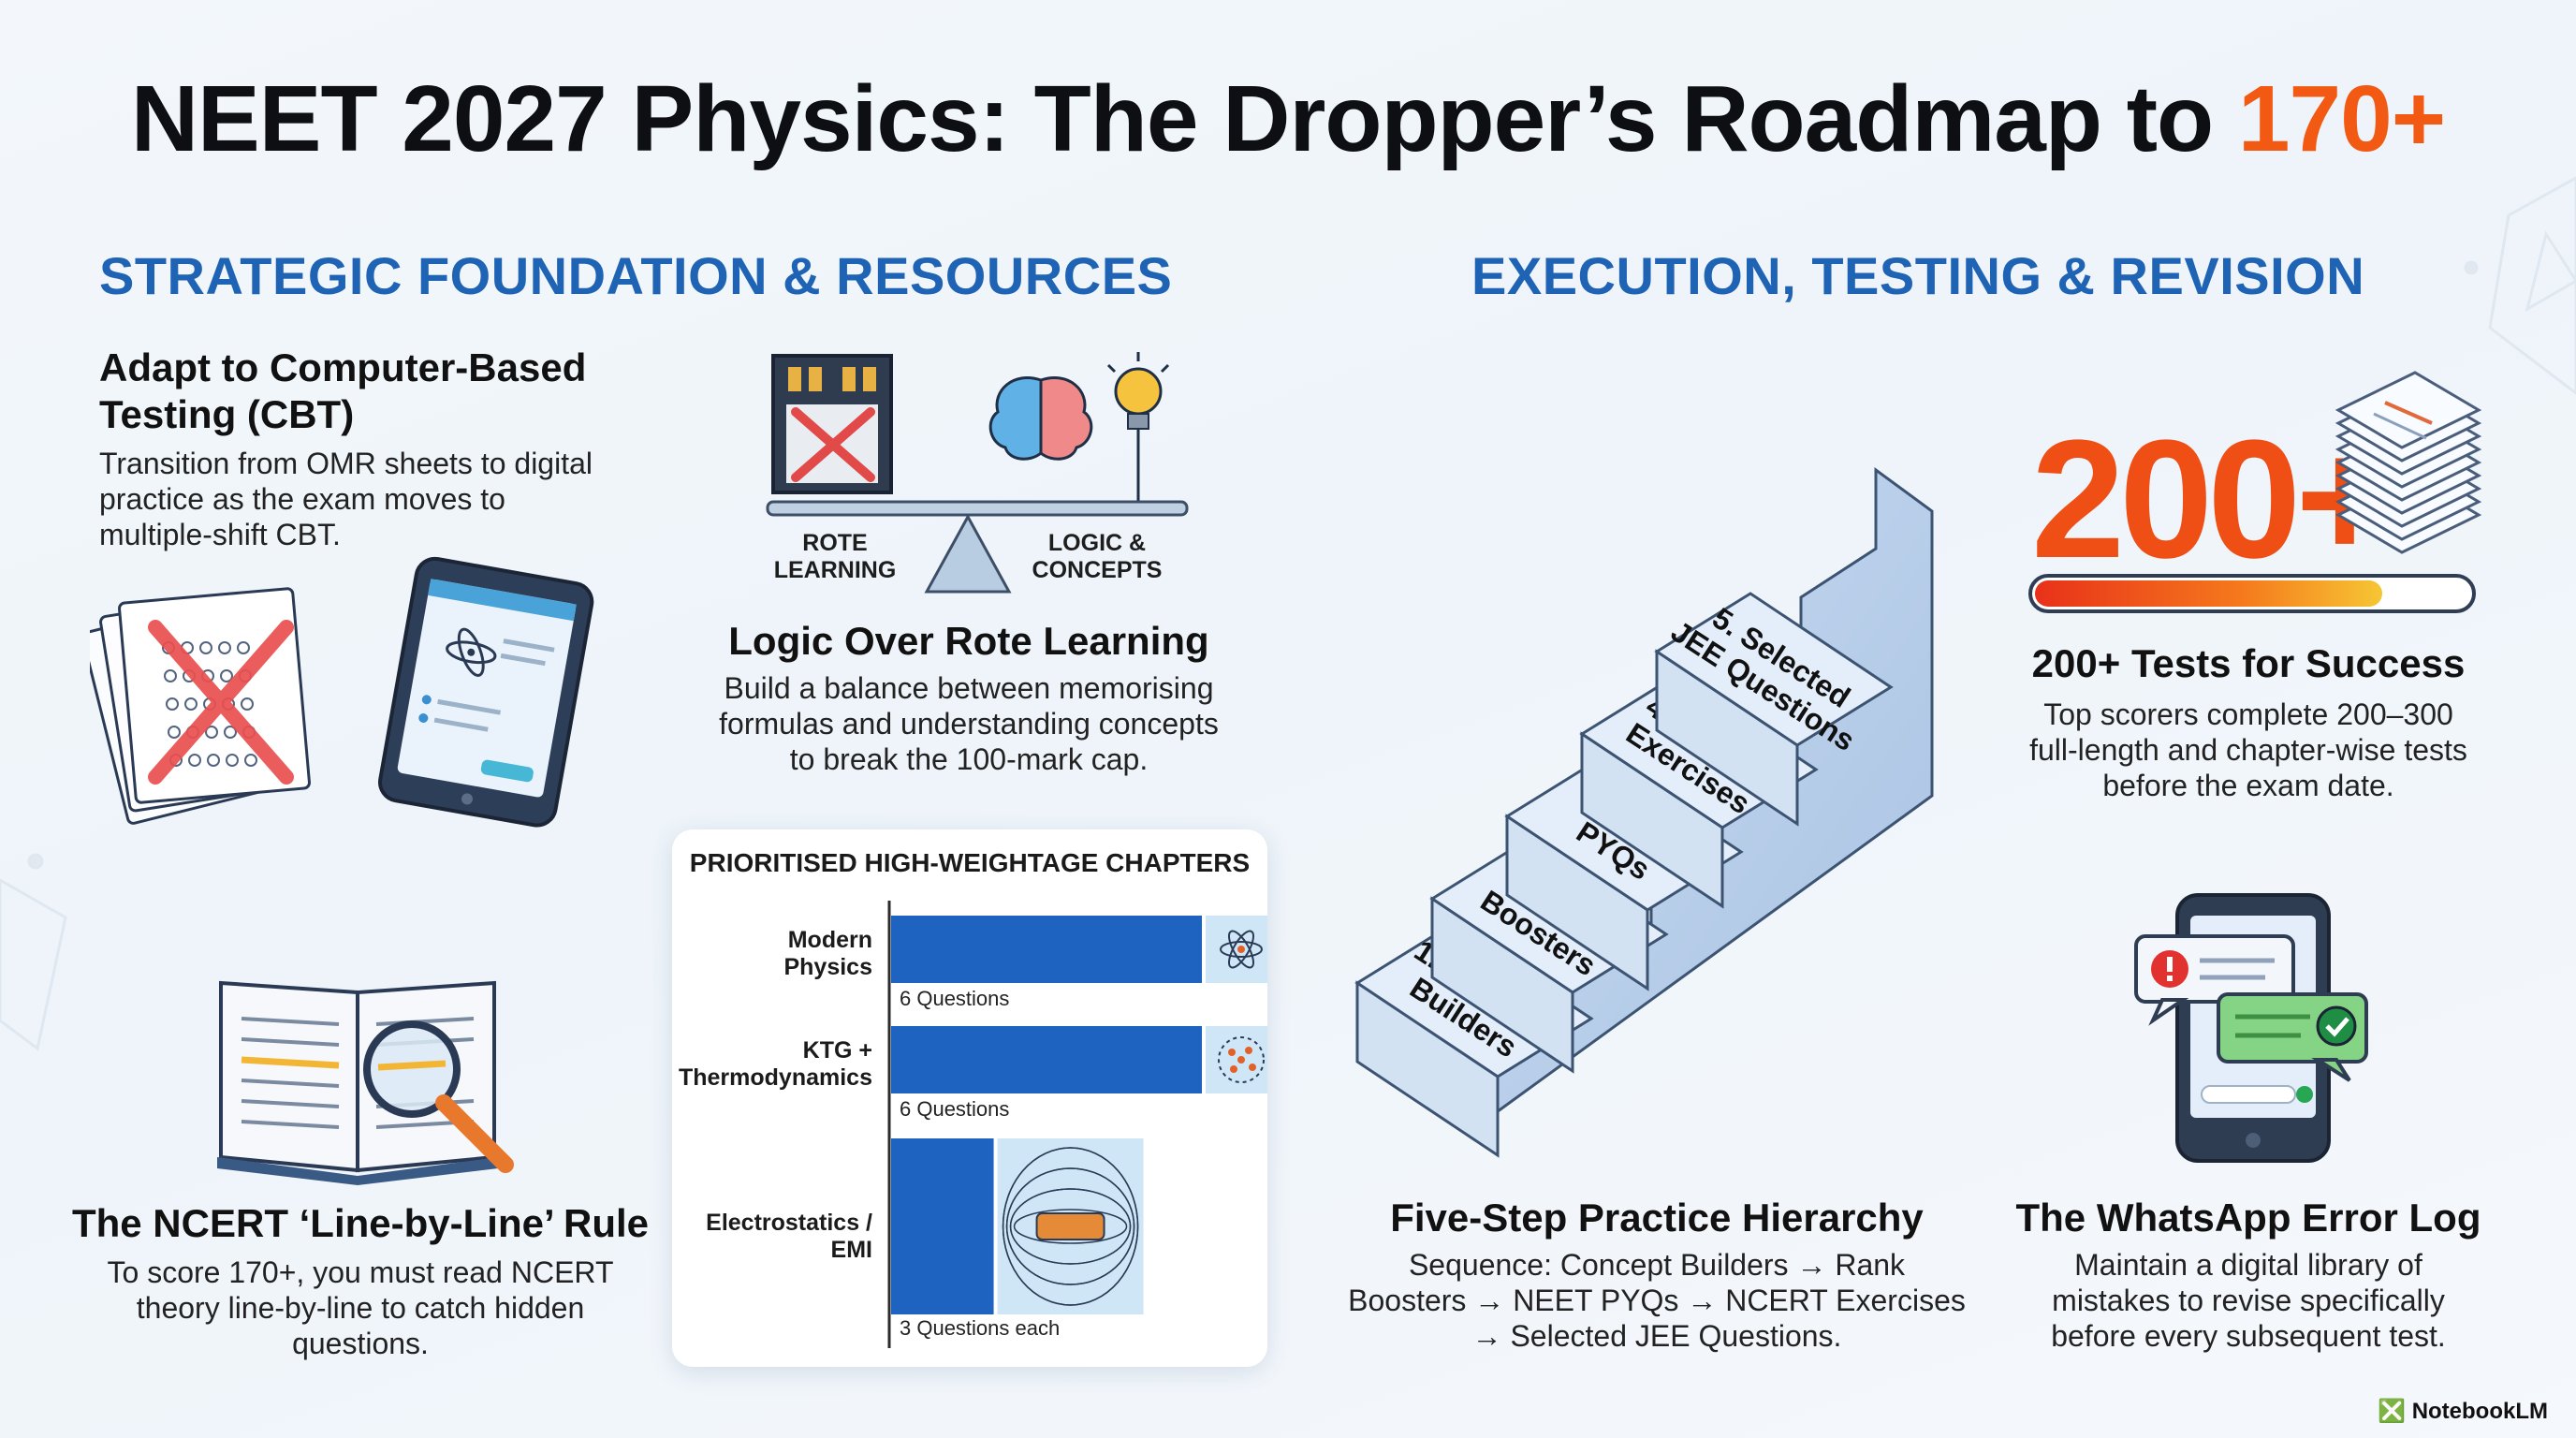 This screenshot has height=1438, width=2576. I want to click on rote-learning-label: ROTE LEARNING, so click(835, 557).